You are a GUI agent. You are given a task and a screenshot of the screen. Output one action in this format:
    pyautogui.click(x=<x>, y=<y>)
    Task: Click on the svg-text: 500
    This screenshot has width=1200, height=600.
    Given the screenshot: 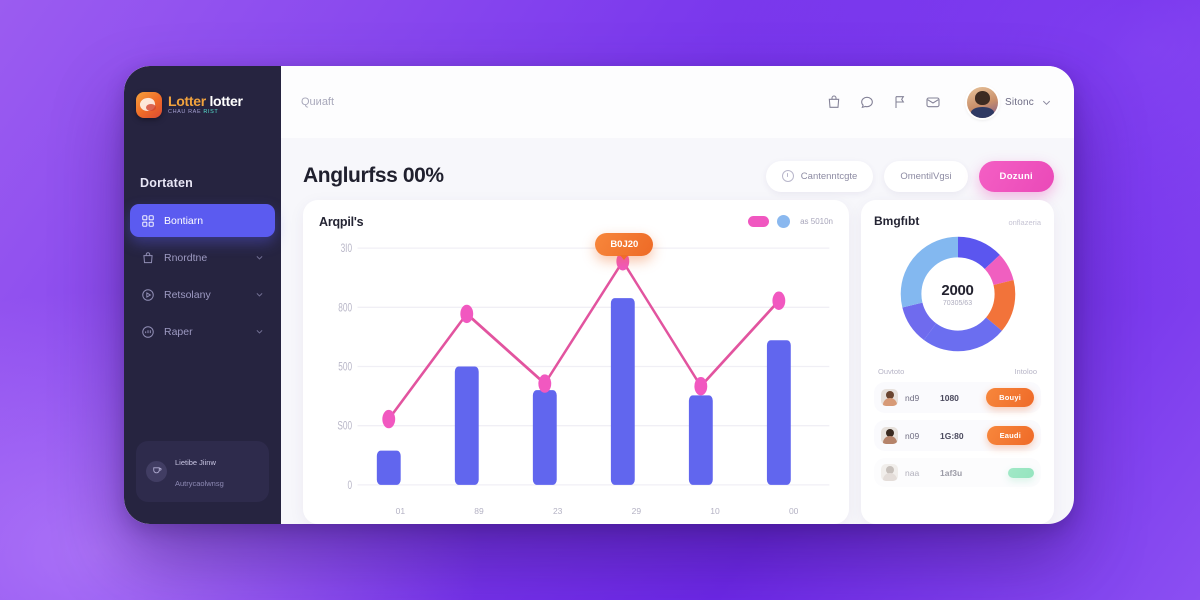 What is the action you would take?
    pyautogui.click(x=345, y=367)
    